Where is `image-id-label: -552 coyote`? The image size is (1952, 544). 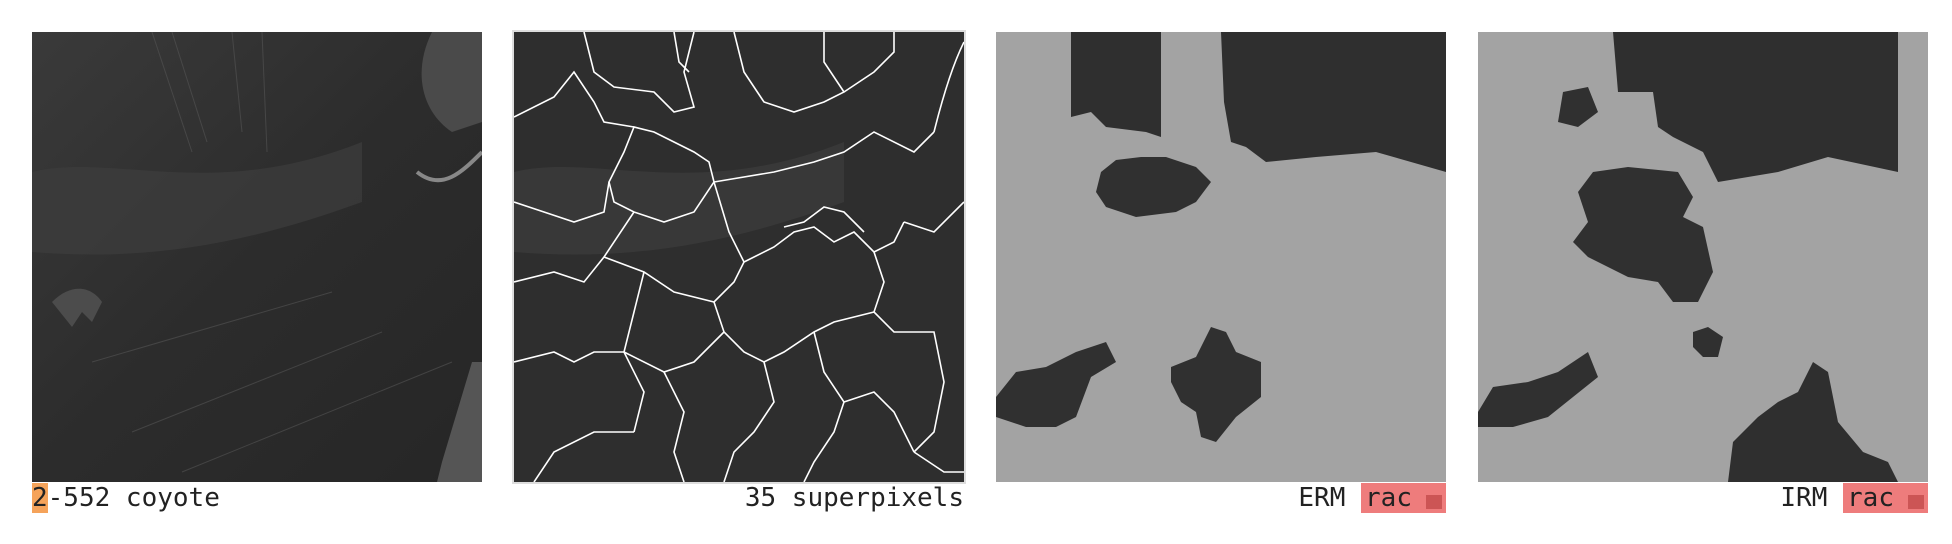 image-id-label: -552 coyote is located at coordinates (133, 498).